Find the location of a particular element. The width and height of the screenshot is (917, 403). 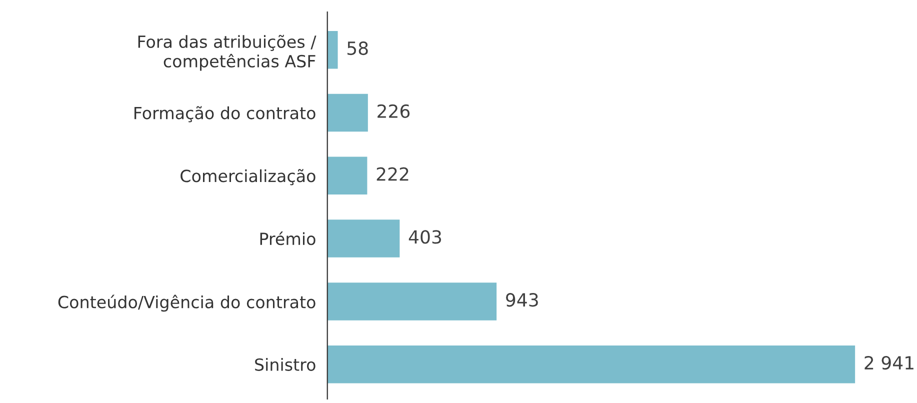

y-tick-label: Formação do contrato is located at coordinates (225, 114).